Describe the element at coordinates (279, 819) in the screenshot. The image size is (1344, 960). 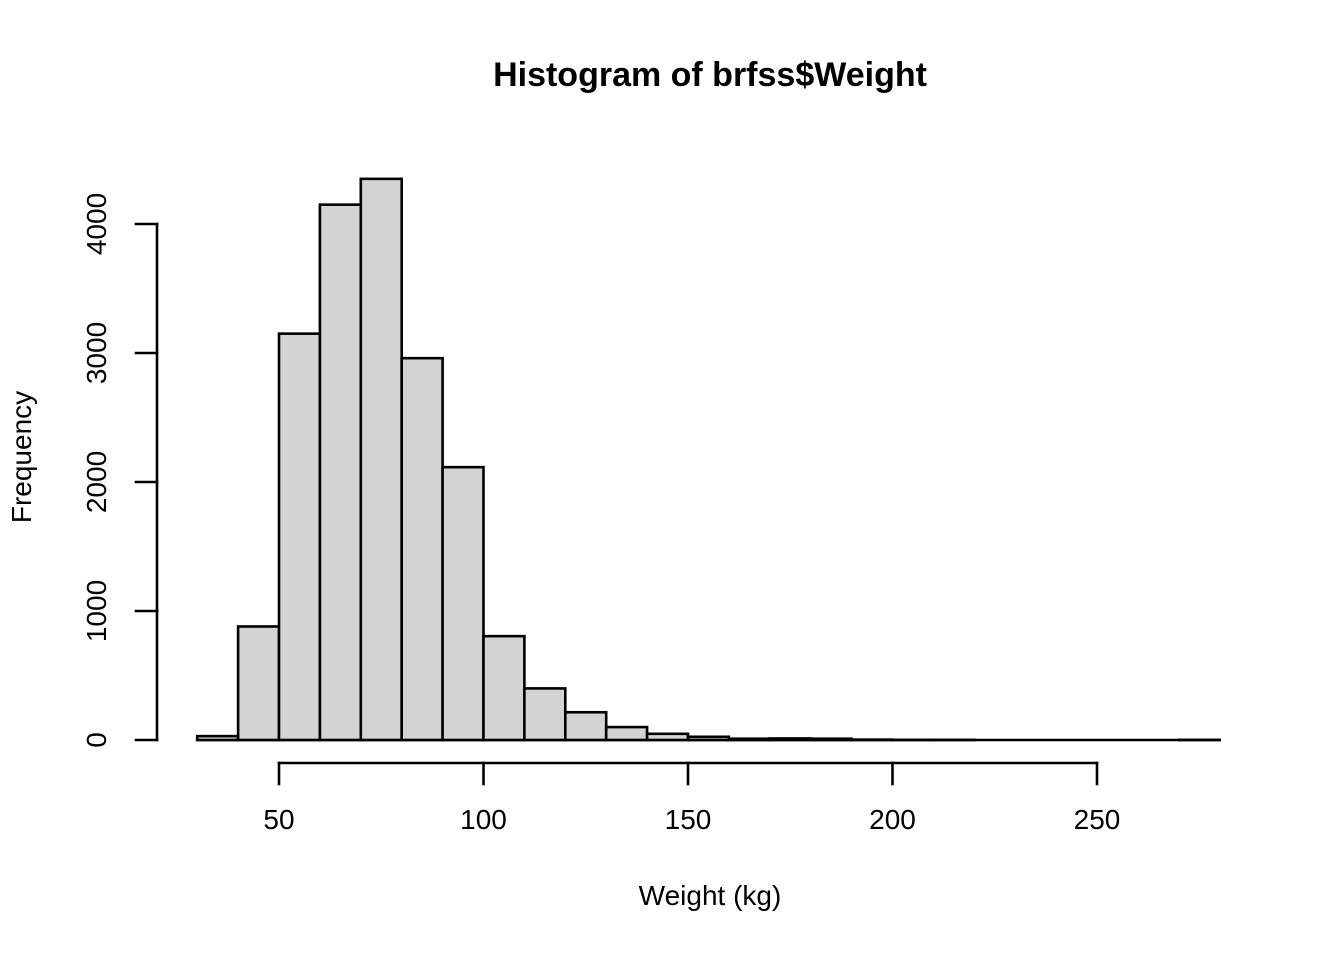
I see `x-axis-tick-label-50: 50` at that location.